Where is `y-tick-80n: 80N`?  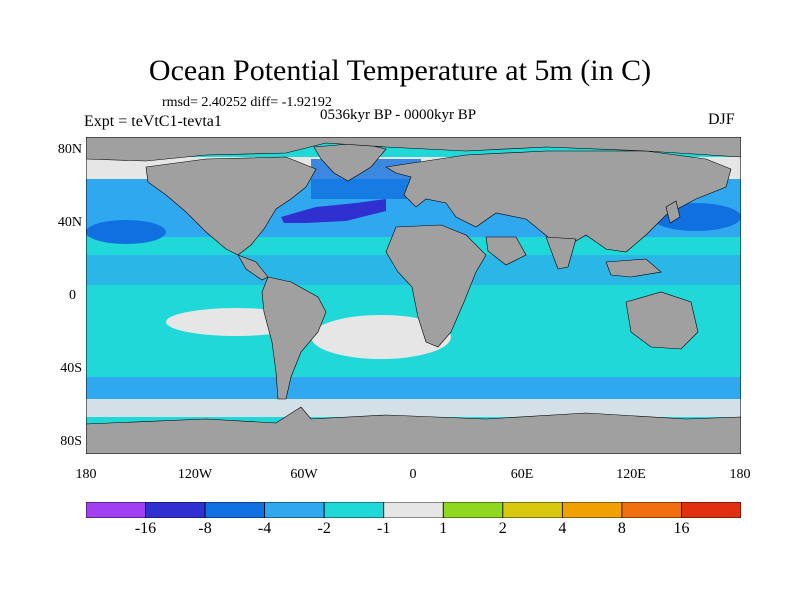
y-tick-80n: 80N is located at coordinates (69, 149).